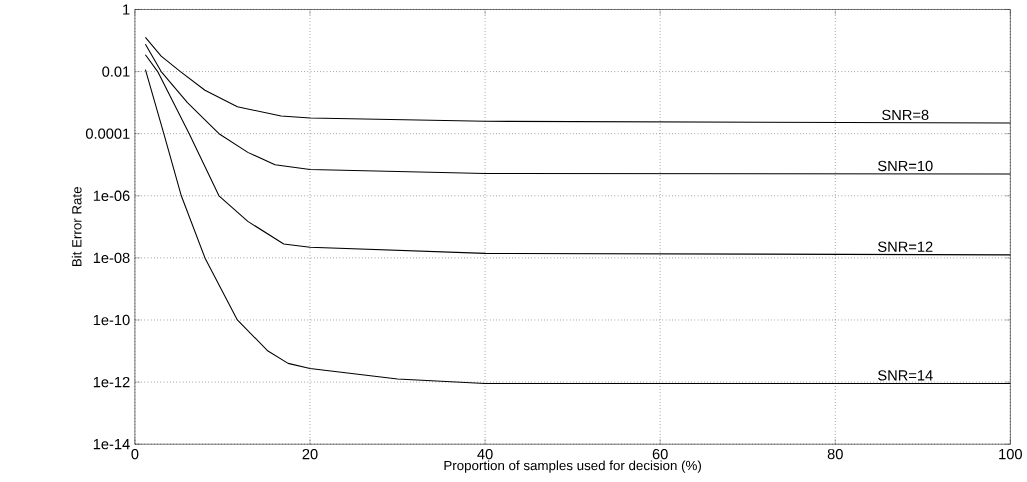 The image size is (1027, 482). I want to click on y-tick-label: 1e-06, so click(111, 195).